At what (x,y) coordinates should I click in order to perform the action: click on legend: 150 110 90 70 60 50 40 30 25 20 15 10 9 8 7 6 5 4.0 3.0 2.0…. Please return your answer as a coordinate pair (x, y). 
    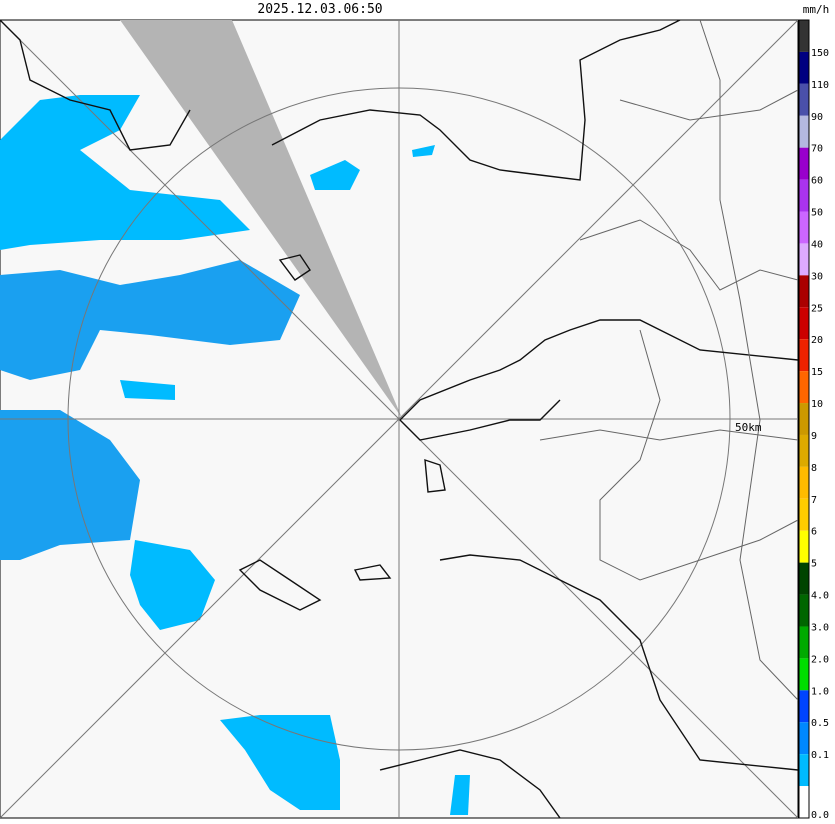
    Looking at the image, I should click on (813, 420).